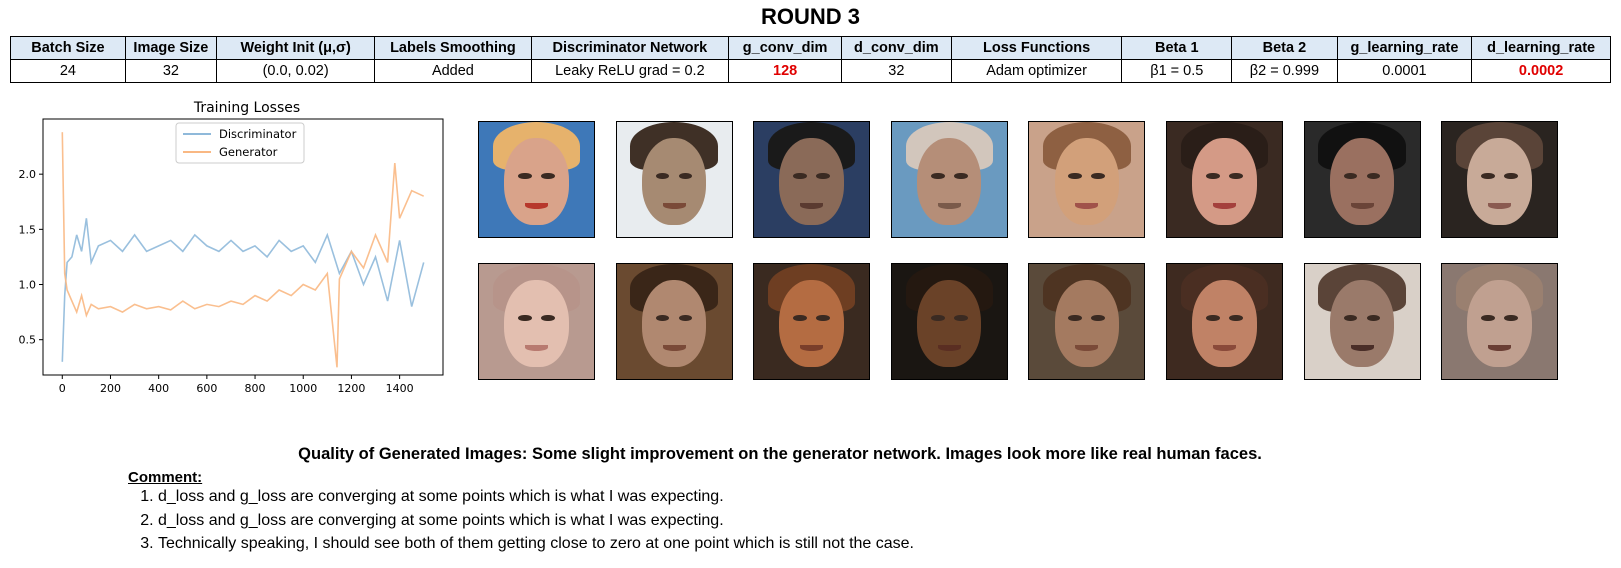  I want to click on column-header: Loss Functions, so click(1036, 48).